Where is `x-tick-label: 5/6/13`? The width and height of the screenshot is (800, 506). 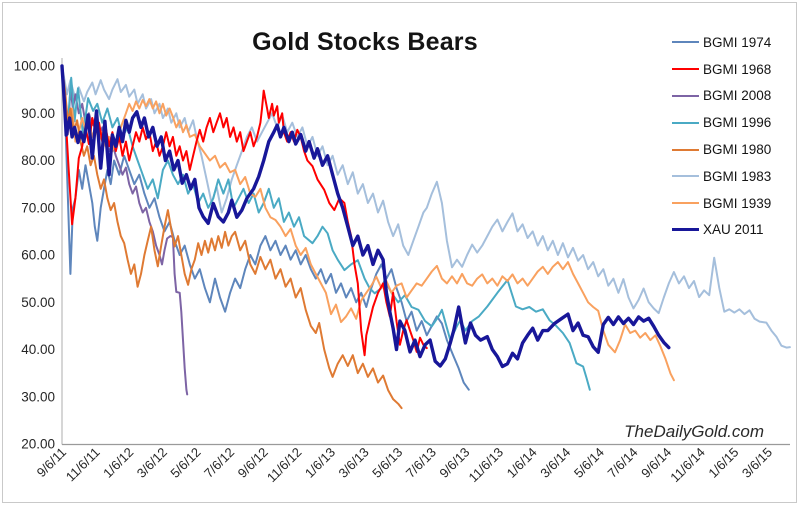
x-tick-label: 5/6/13 is located at coordinates (387, 463).